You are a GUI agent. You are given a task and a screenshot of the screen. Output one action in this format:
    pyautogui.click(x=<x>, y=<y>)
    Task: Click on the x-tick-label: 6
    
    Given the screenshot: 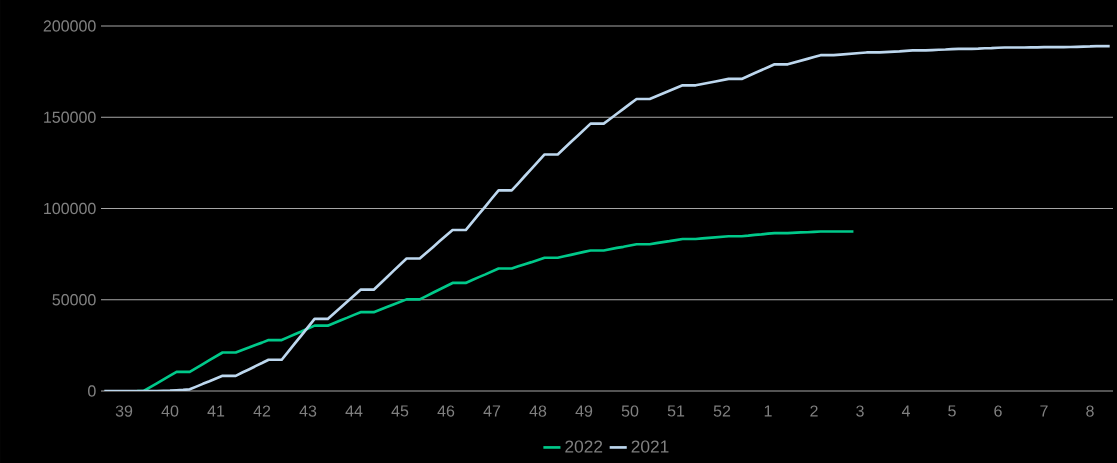 What is the action you would take?
    pyautogui.click(x=998, y=411)
    